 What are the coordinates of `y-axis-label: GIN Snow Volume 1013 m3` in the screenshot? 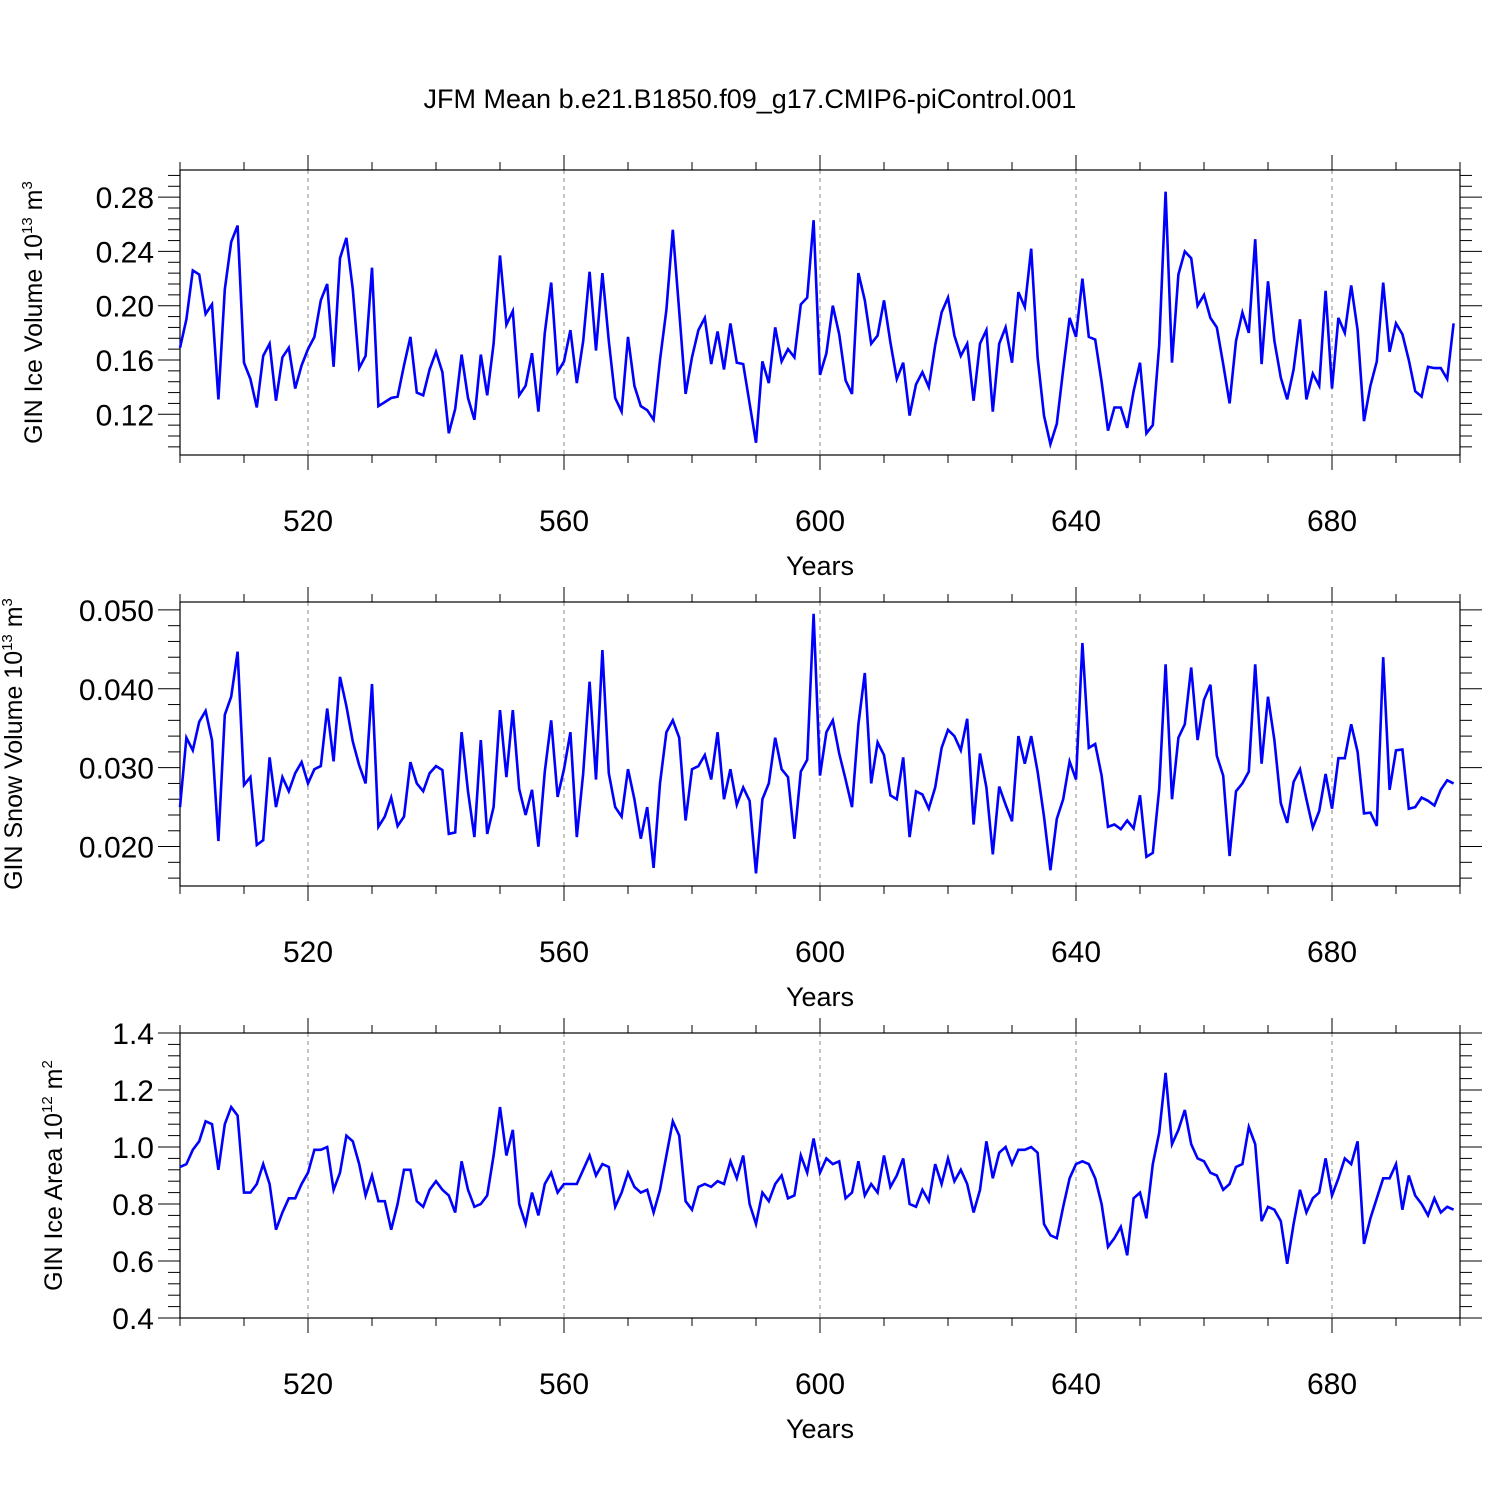 It's located at (14, 744).